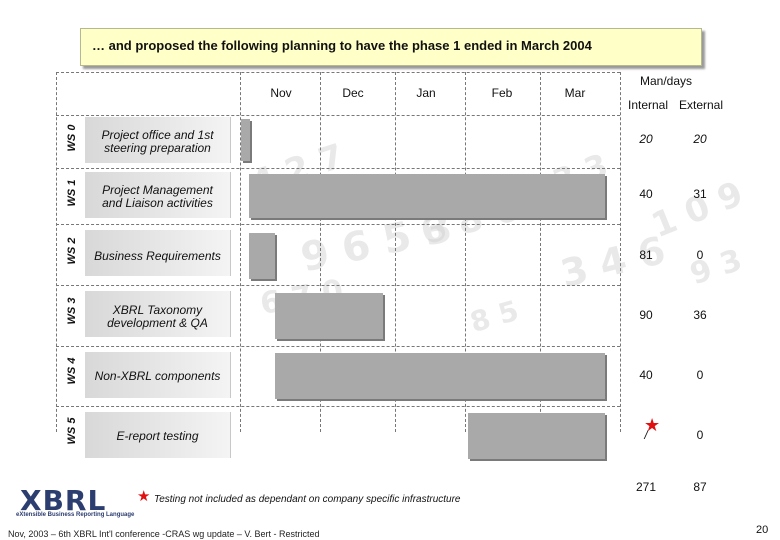  What do you see at coordinates (762, 530) in the screenshot?
I see `page-number: 20` at bounding box center [762, 530].